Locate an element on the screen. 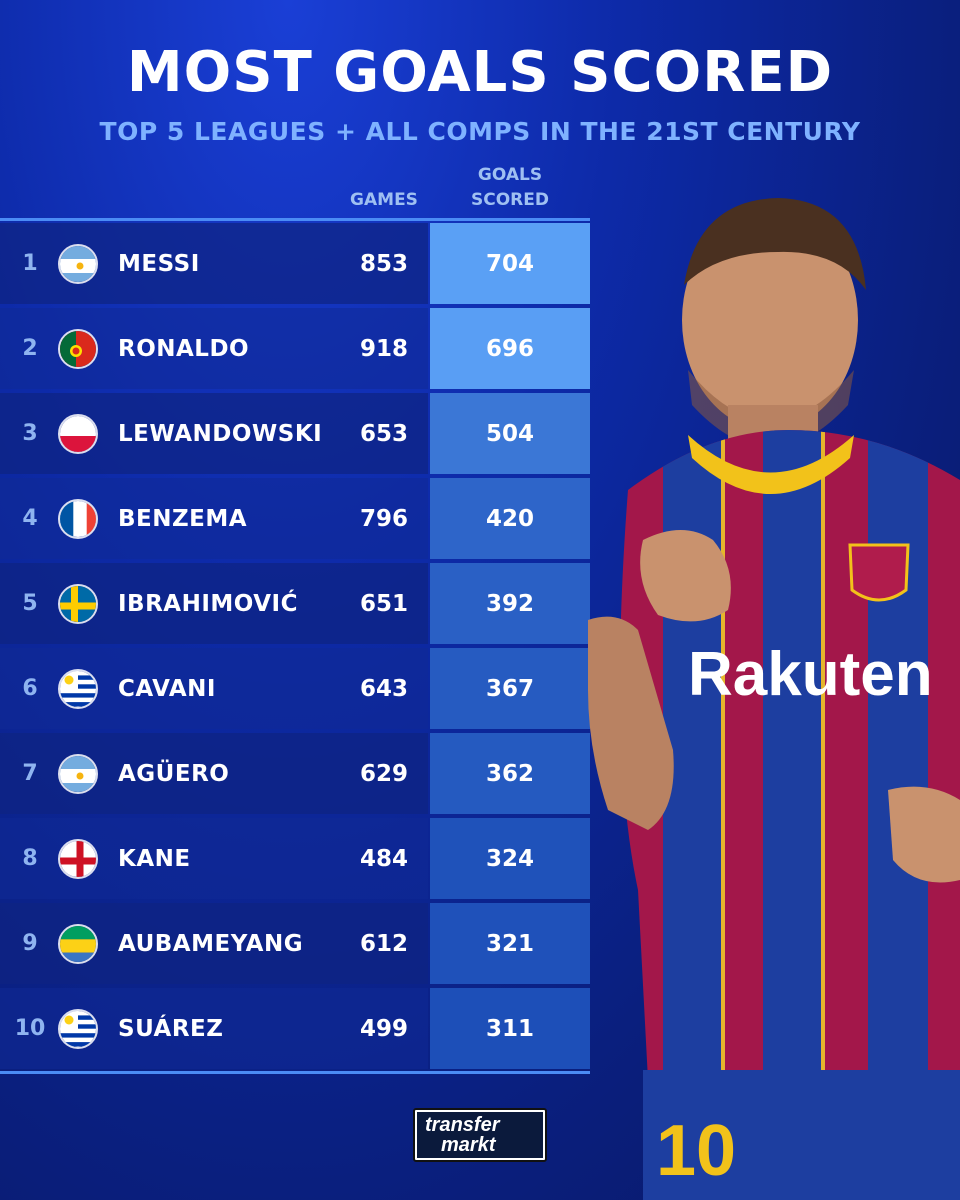 The height and width of the screenshot is (1200, 960). poland-flag-icon is located at coordinates (78, 433).